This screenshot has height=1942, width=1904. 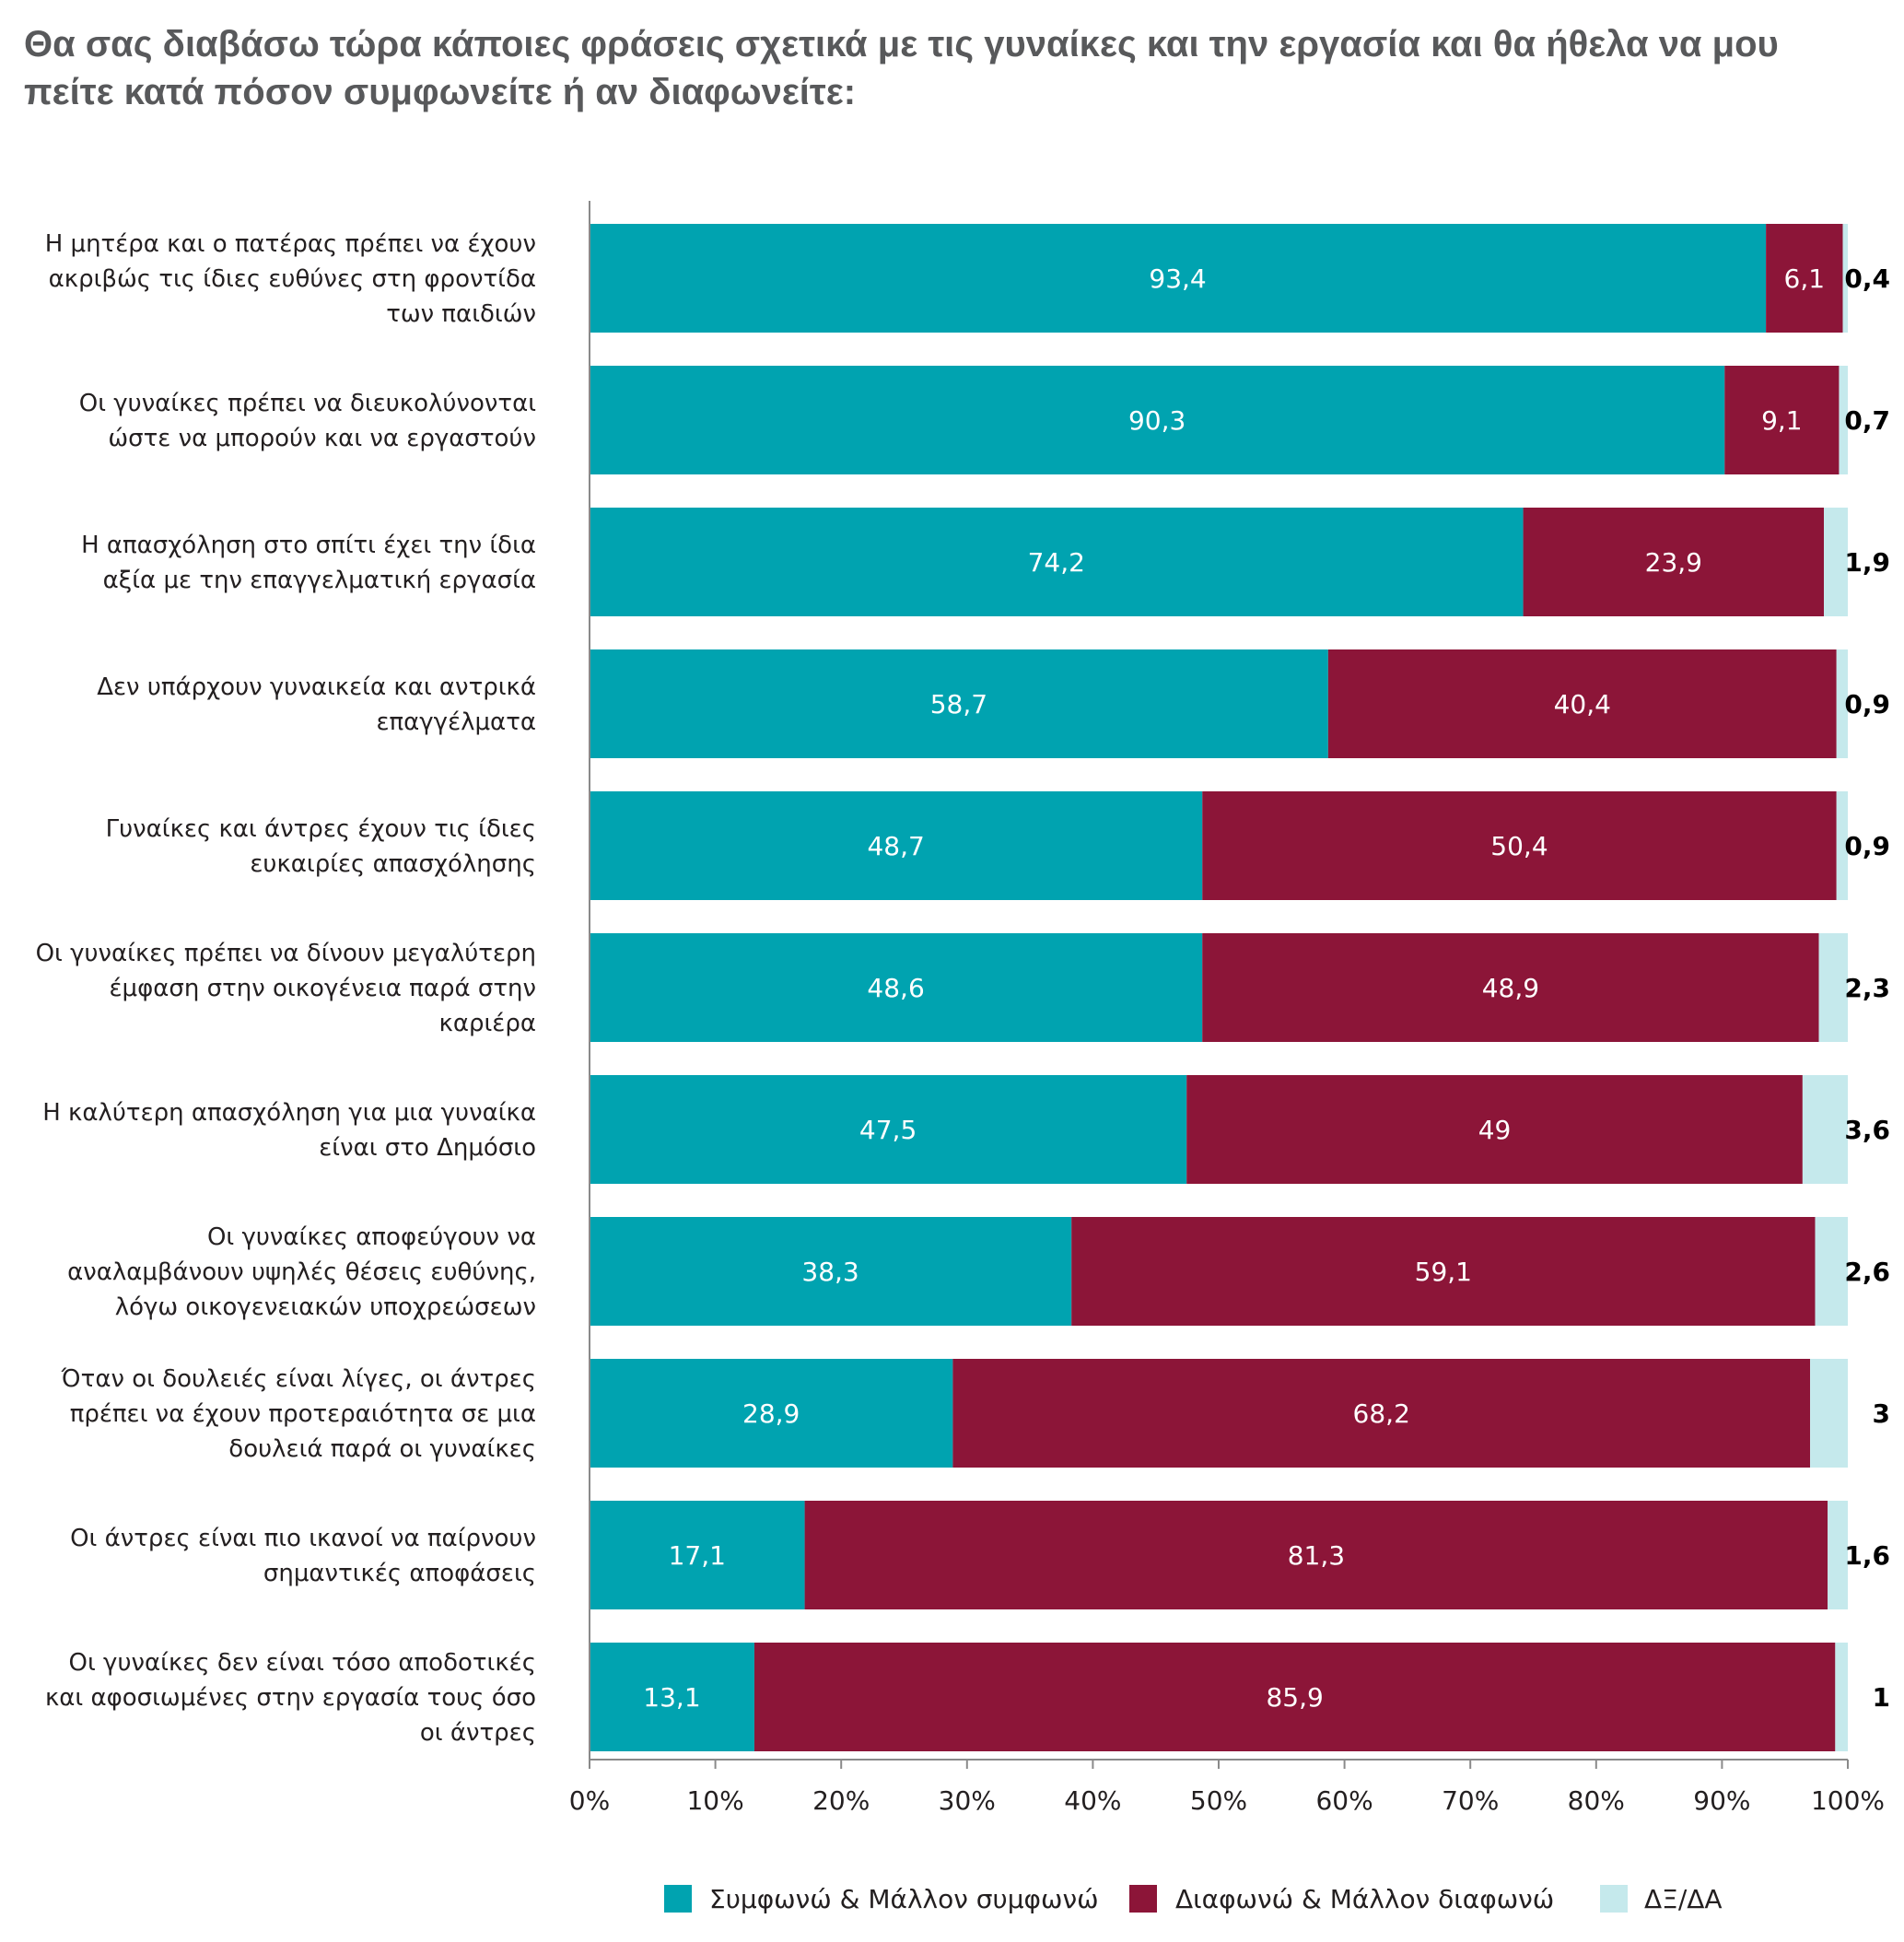 What do you see at coordinates (1673, 562) in the screenshot?
I see `data-label: 23,9` at bounding box center [1673, 562].